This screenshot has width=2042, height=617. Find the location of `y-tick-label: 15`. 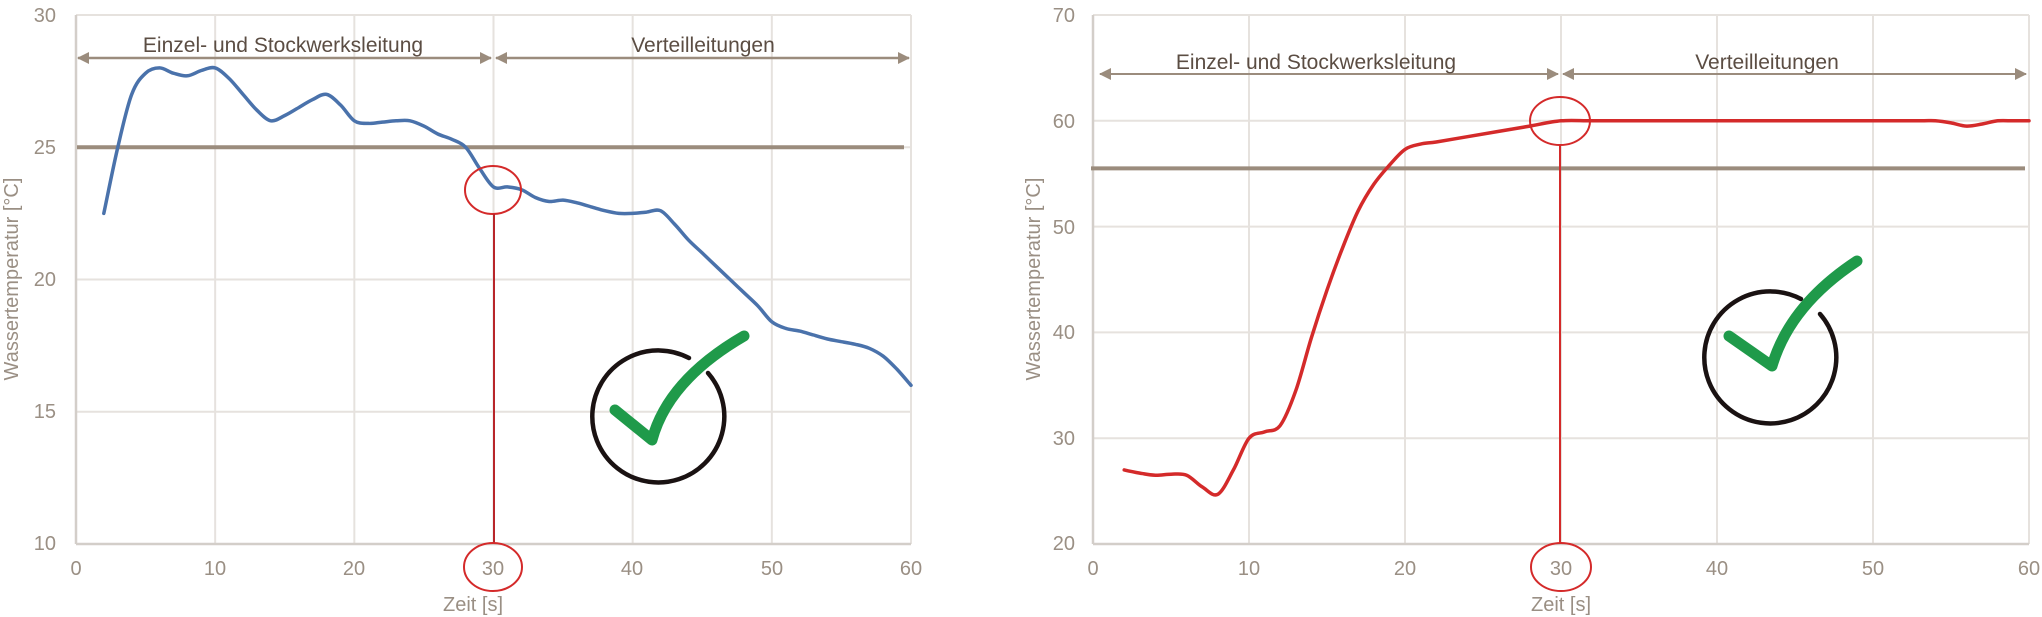

y-tick-label: 15 is located at coordinates (45, 412).